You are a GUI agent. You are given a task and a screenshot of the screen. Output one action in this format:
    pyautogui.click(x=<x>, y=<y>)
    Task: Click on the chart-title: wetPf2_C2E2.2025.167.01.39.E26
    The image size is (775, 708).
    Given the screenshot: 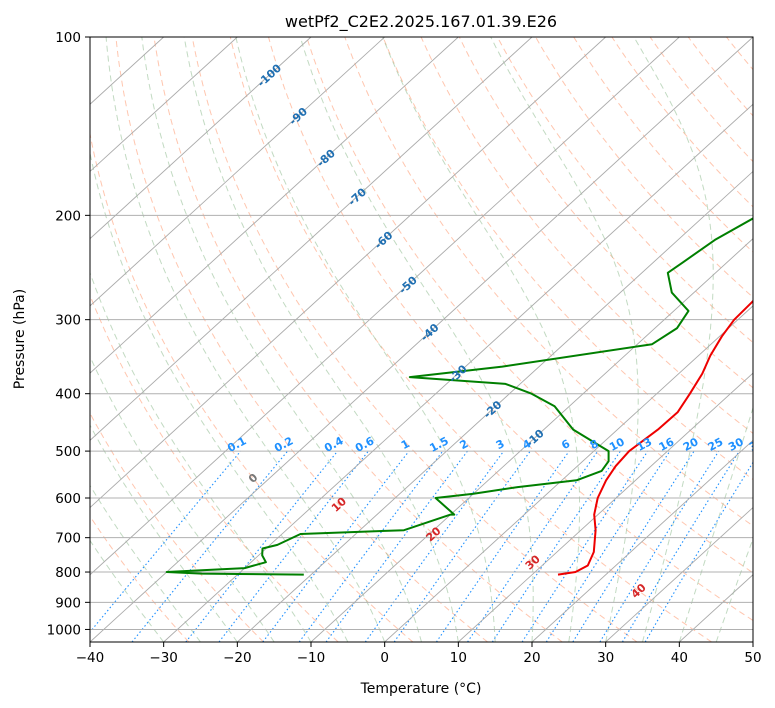 What is the action you would take?
    pyautogui.click(x=421, y=22)
    